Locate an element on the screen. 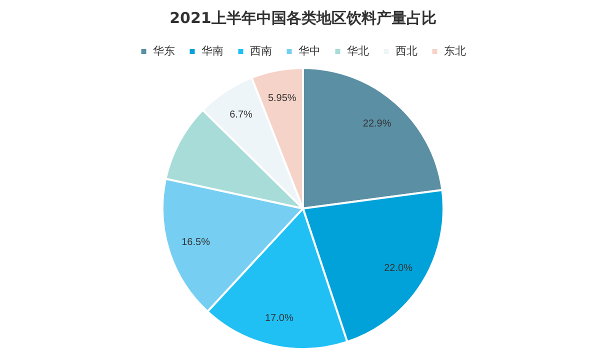 The width and height of the screenshot is (606, 364). legend-label: 东北 is located at coordinates (455, 51).